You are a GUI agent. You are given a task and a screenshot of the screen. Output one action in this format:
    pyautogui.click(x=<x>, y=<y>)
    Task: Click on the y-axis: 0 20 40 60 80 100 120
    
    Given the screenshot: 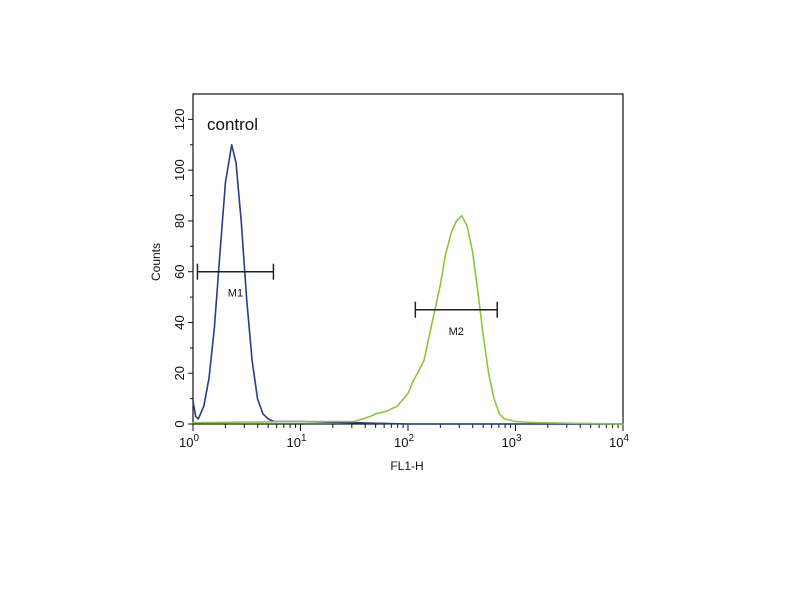 What is the action you would take?
    pyautogui.click(x=182, y=268)
    